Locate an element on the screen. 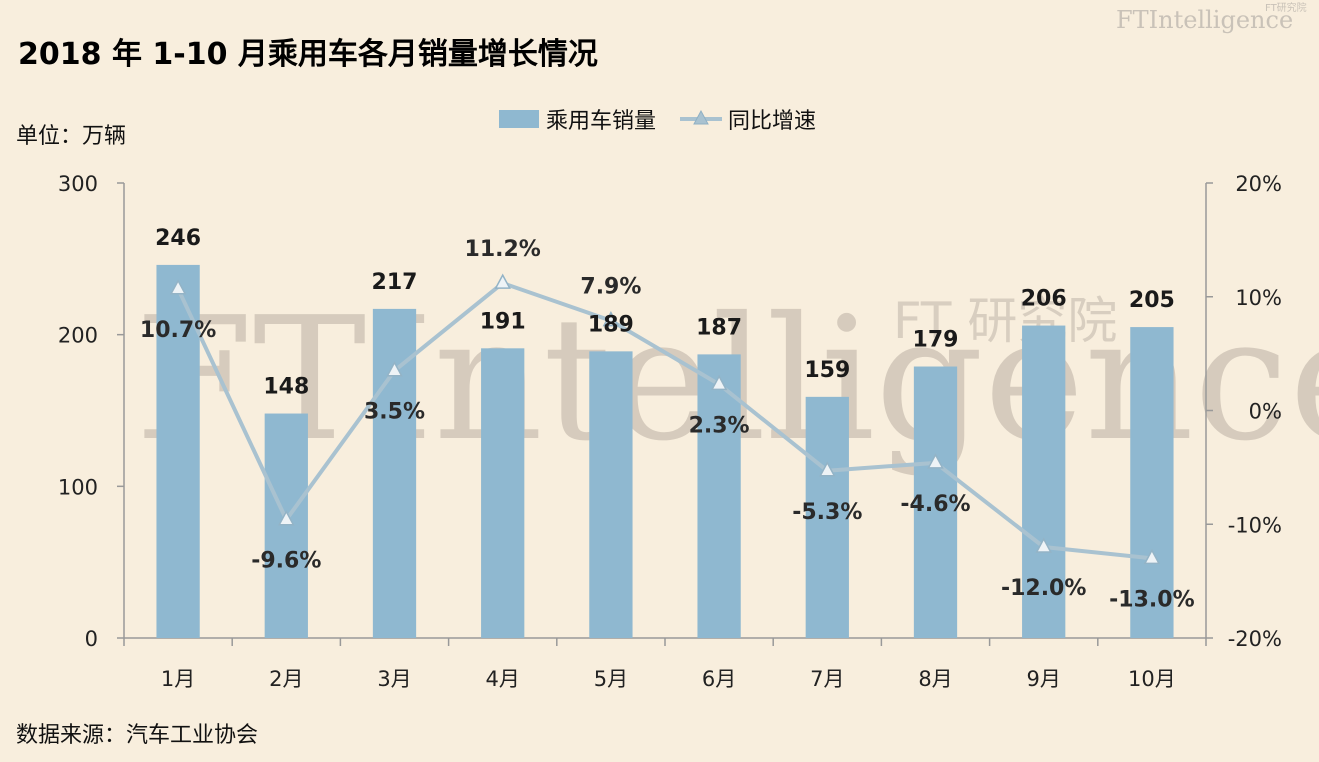 The height and width of the screenshot is (762, 1319). bar-value-label: 189 is located at coordinates (611, 324).